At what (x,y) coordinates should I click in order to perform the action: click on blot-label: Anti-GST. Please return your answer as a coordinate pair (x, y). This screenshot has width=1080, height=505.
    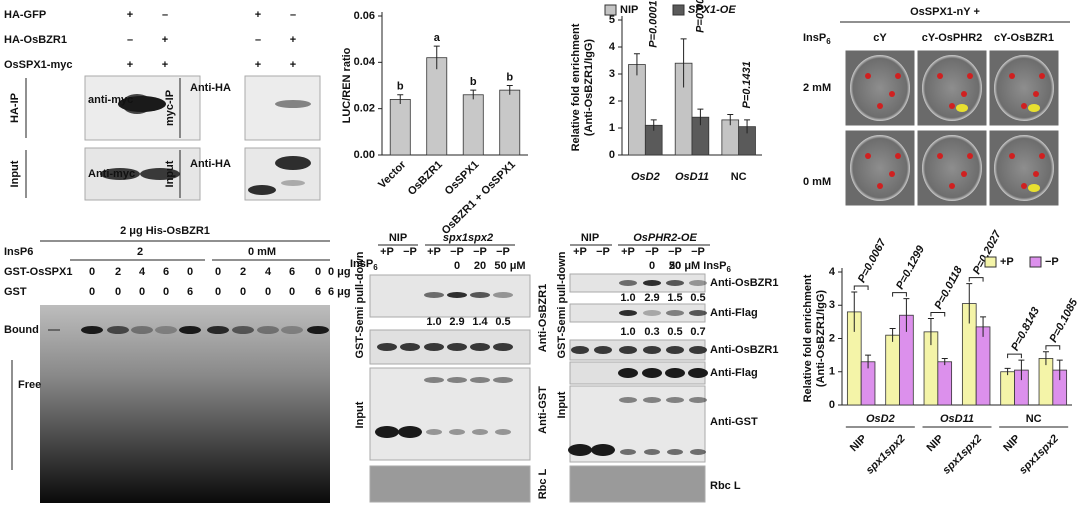
    Looking at the image, I should click on (734, 422).